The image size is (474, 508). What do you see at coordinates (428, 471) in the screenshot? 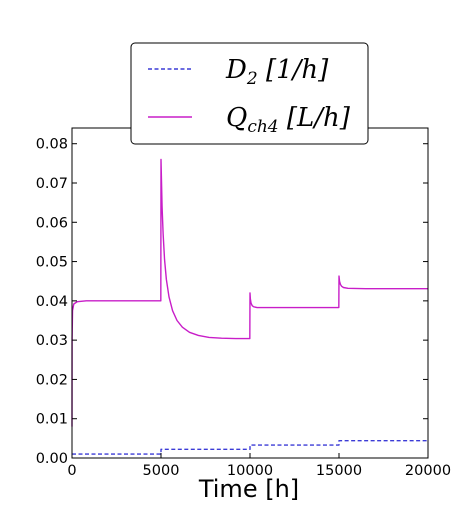
I see `x-tick-label: 20000` at bounding box center [428, 471].